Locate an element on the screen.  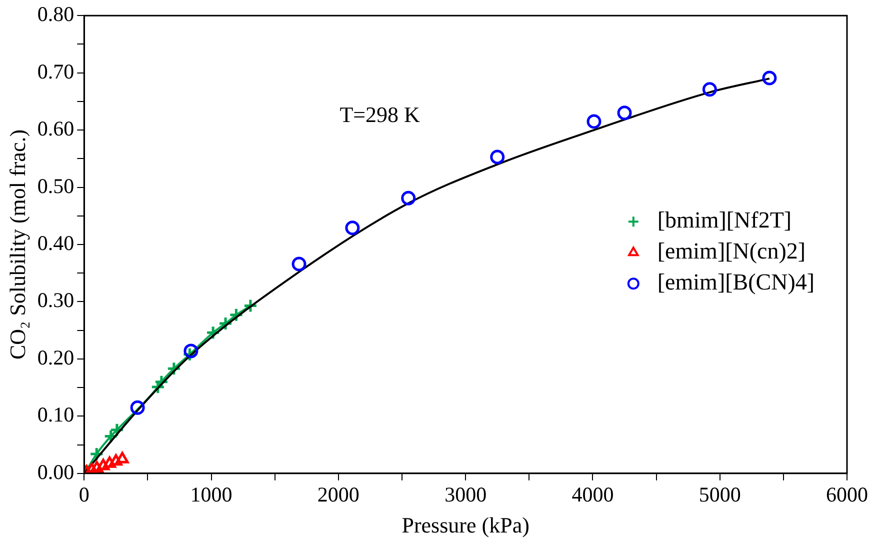
x-tick-label: 0 is located at coordinates (84, 494).